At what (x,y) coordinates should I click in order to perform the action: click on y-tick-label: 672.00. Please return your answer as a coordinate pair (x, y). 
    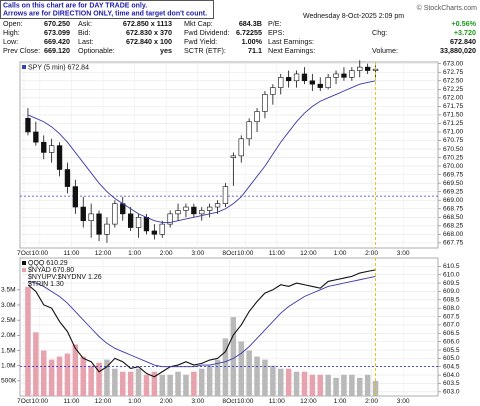
    Looking at the image, I should click on (453, 98).